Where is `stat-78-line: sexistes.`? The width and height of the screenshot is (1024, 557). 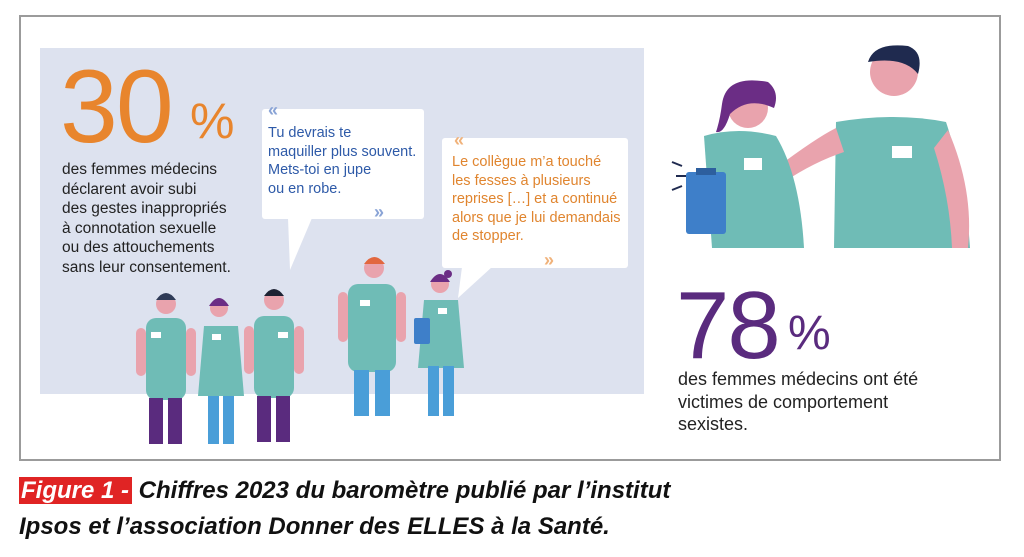
stat-78-line: sexistes. is located at coordinates (713, 424).